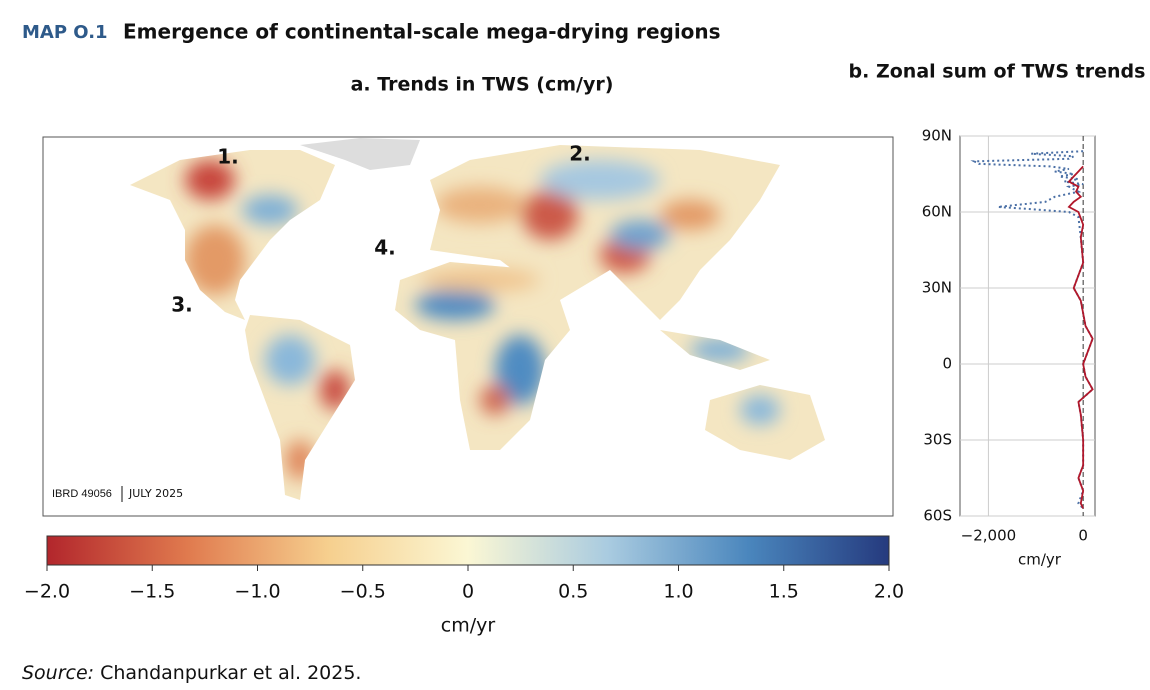 This screenshot has width=1150, height=690. Describe the element at coordinates (182, 305) in the screenshot. I see `region-label: 3.` at that location.